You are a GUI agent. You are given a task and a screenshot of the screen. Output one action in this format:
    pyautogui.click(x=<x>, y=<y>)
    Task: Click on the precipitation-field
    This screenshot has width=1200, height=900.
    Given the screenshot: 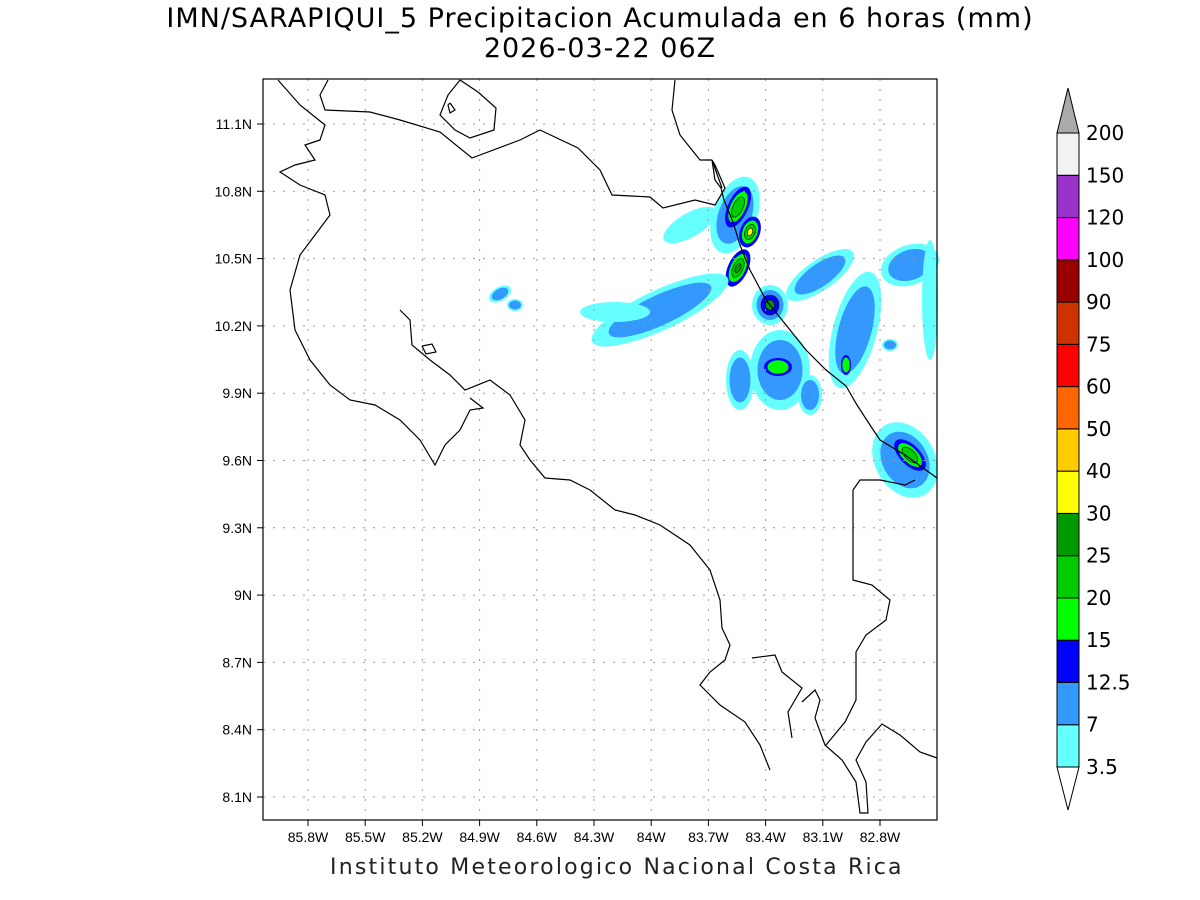 What is the action you would take?
    pyautogui.click(x=714, y=337)
    